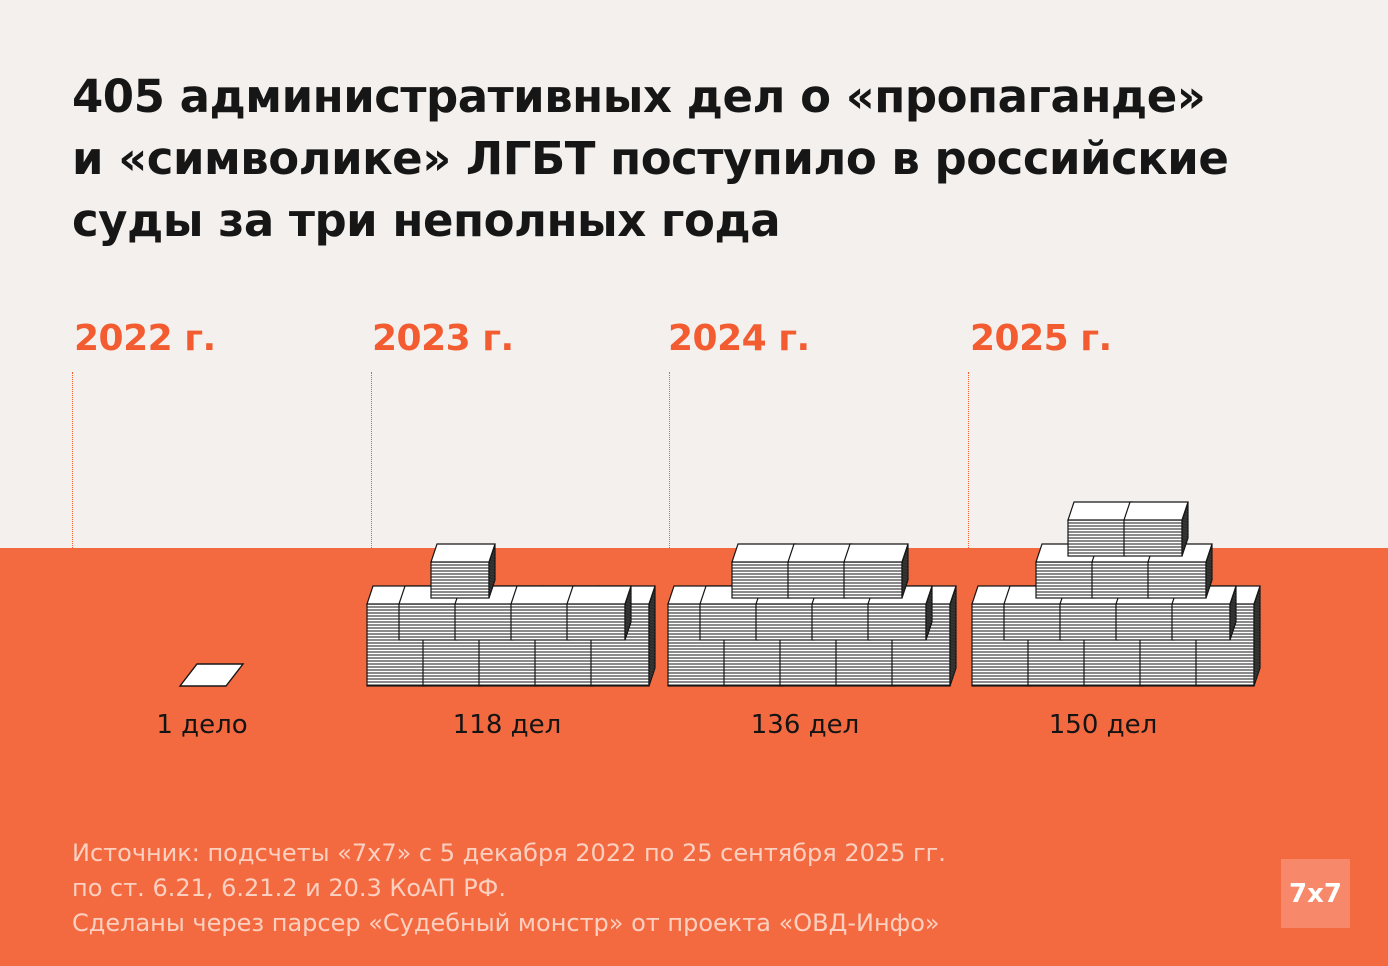 The image size is (1388, 966). Describe the element at coordinates (72, 460) in the screenshot. I see `year-divider-2022` at that location.